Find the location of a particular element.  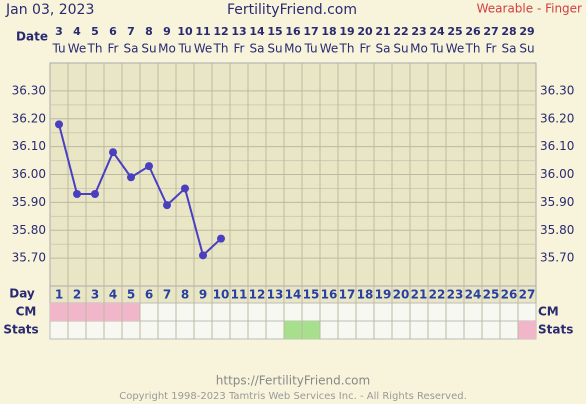

day-number: 16 is located at coordinates (329, 295).